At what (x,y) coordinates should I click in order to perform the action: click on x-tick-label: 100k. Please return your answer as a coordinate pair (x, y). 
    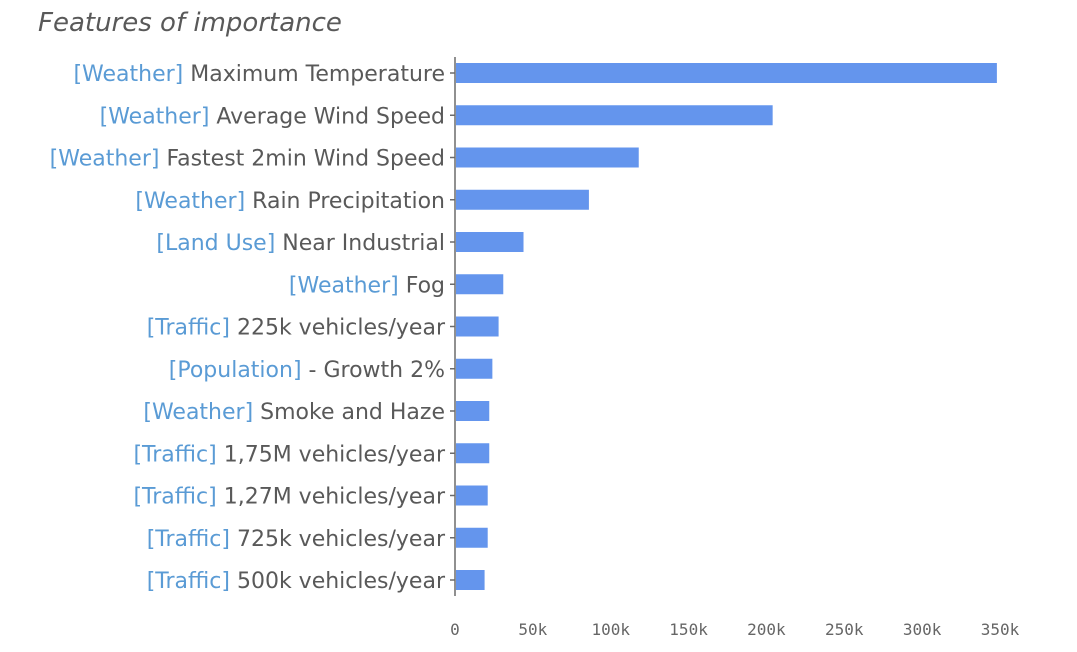
    Looking at the image, I should click on (610, 629).